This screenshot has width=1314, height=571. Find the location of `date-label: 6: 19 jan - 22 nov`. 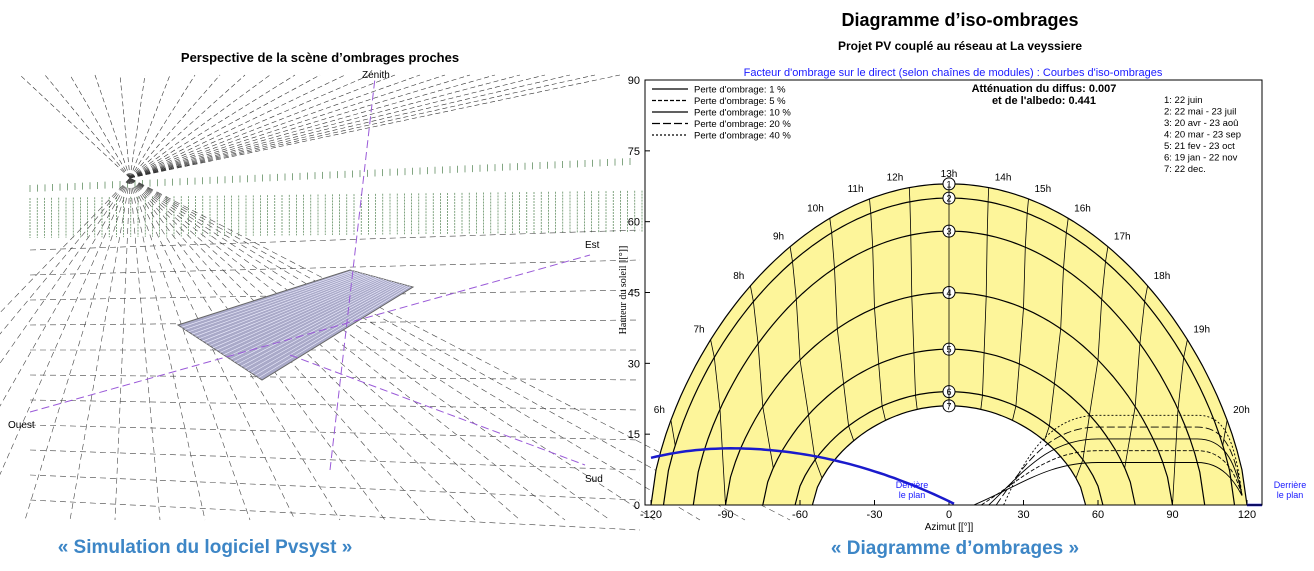

date-label: 6: 19 jan - 22 nov is located at coordinates (1201, 158).